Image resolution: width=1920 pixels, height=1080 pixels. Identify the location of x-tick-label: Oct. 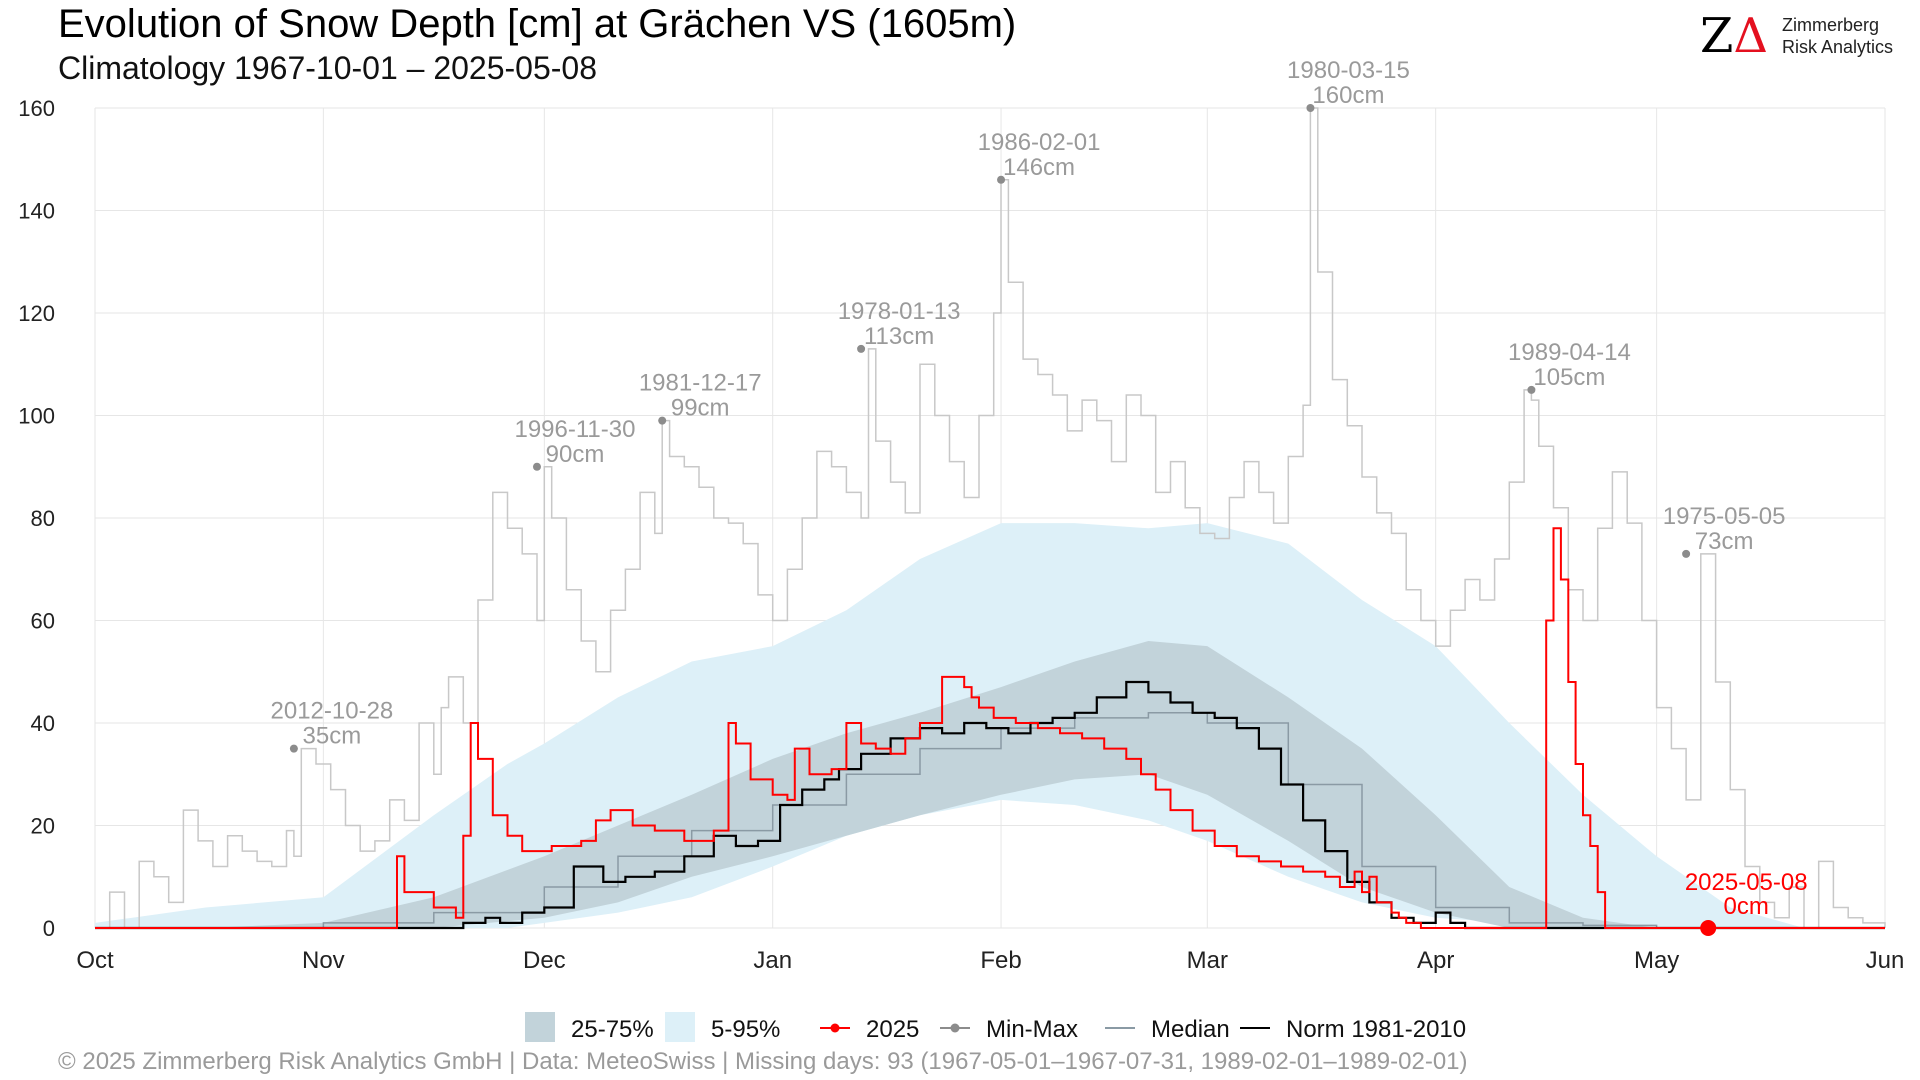
(95, 960).